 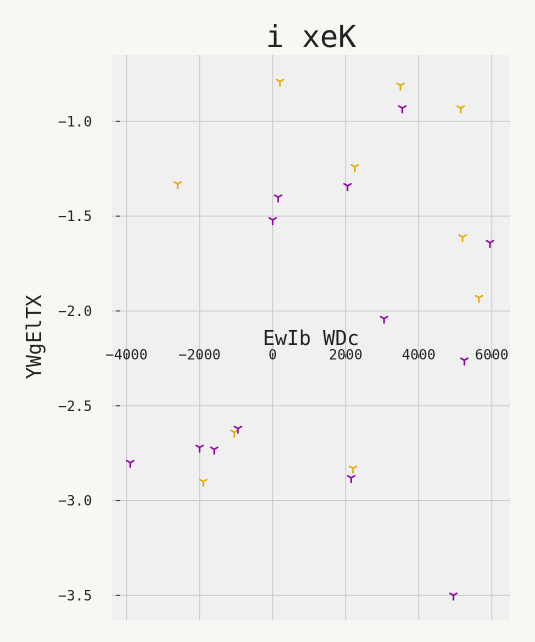 What do you see at coordinates (307, 355) in the screenshot?
I see `x-axis: −4000 −2000 0 2000 4000 6000` at bounding box center [307, 355].